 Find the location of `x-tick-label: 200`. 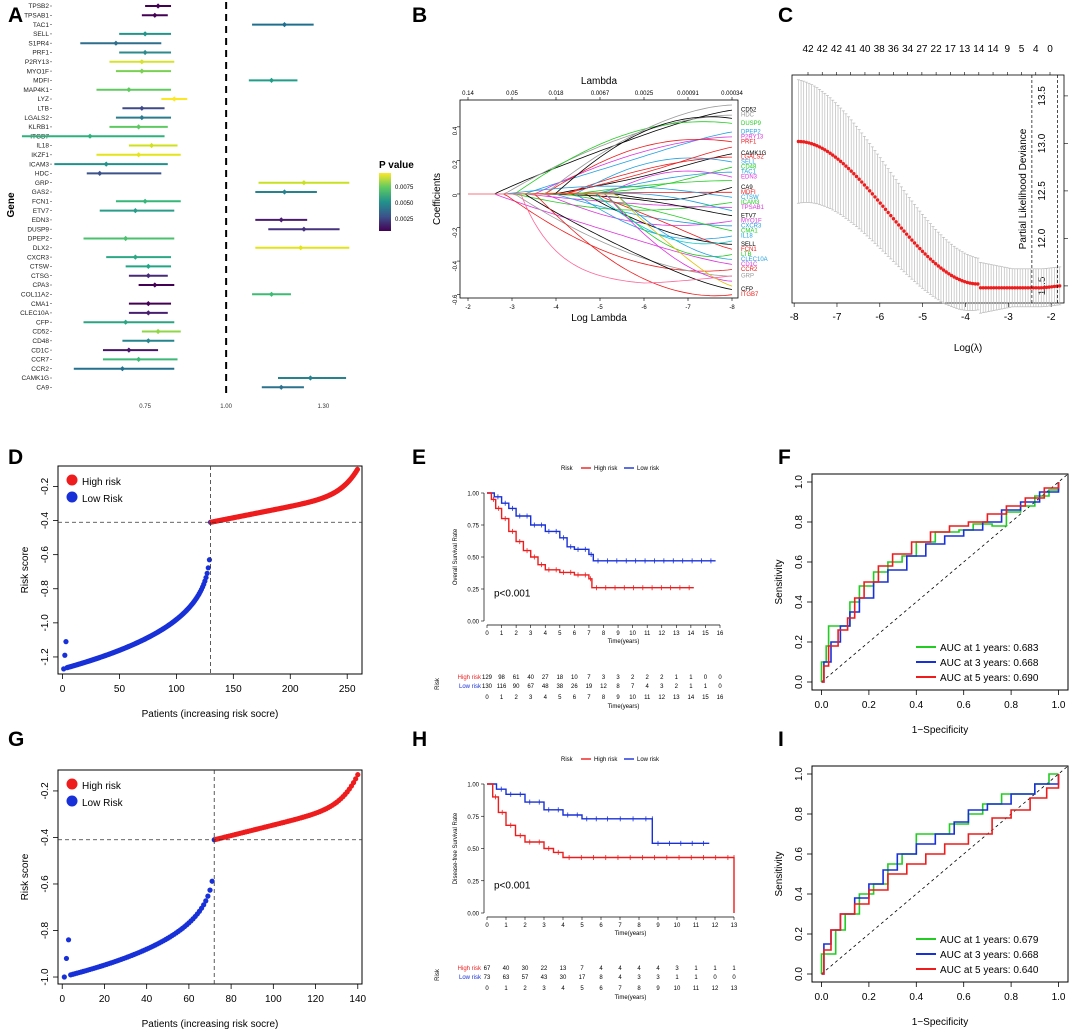

x-tick-label: 200 is located at coordinates (290, 689).